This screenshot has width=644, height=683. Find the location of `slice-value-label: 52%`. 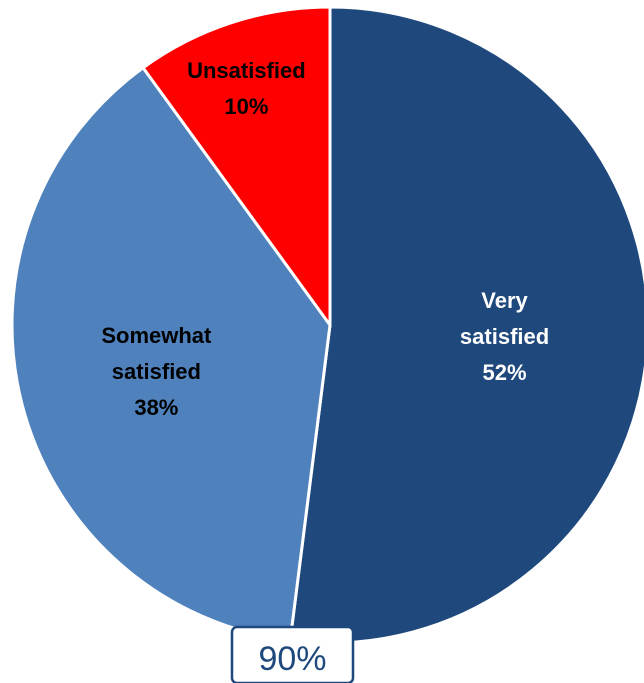

slice-value-label: 52% is located at coordinates (505, 372).